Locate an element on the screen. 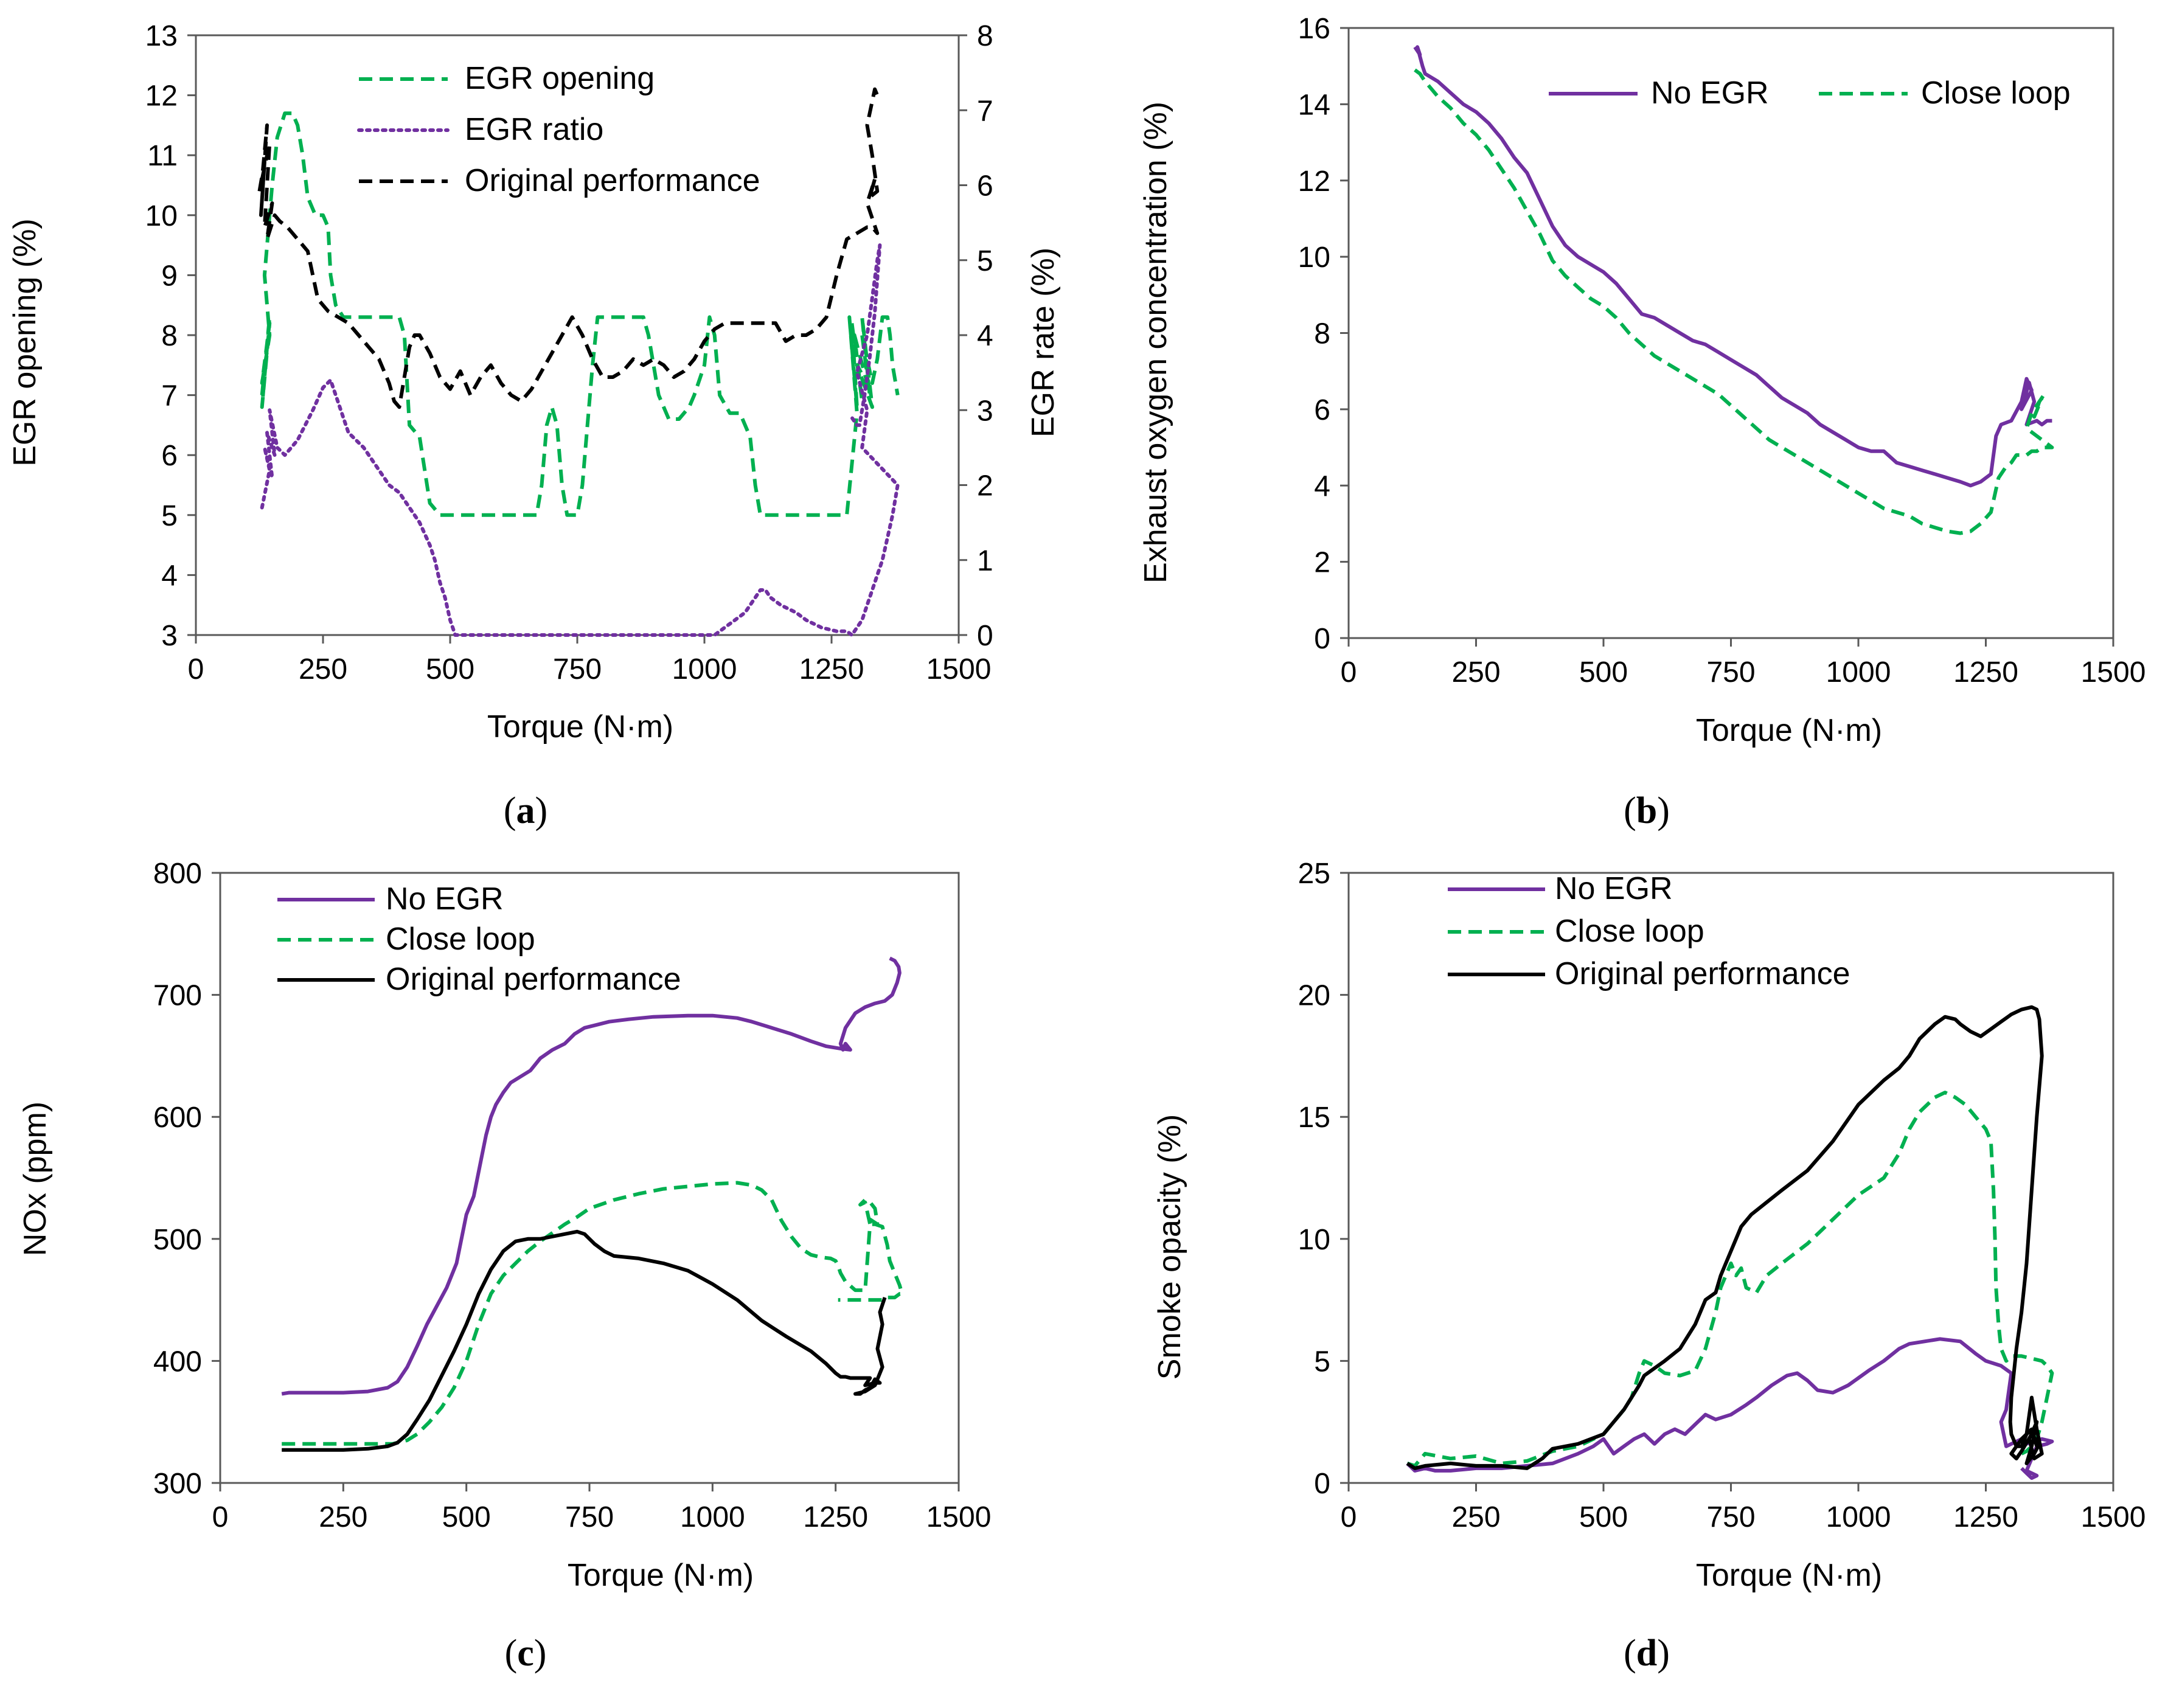  panel-a-x-tick-label: 250 is located at coordinates (323, 669).